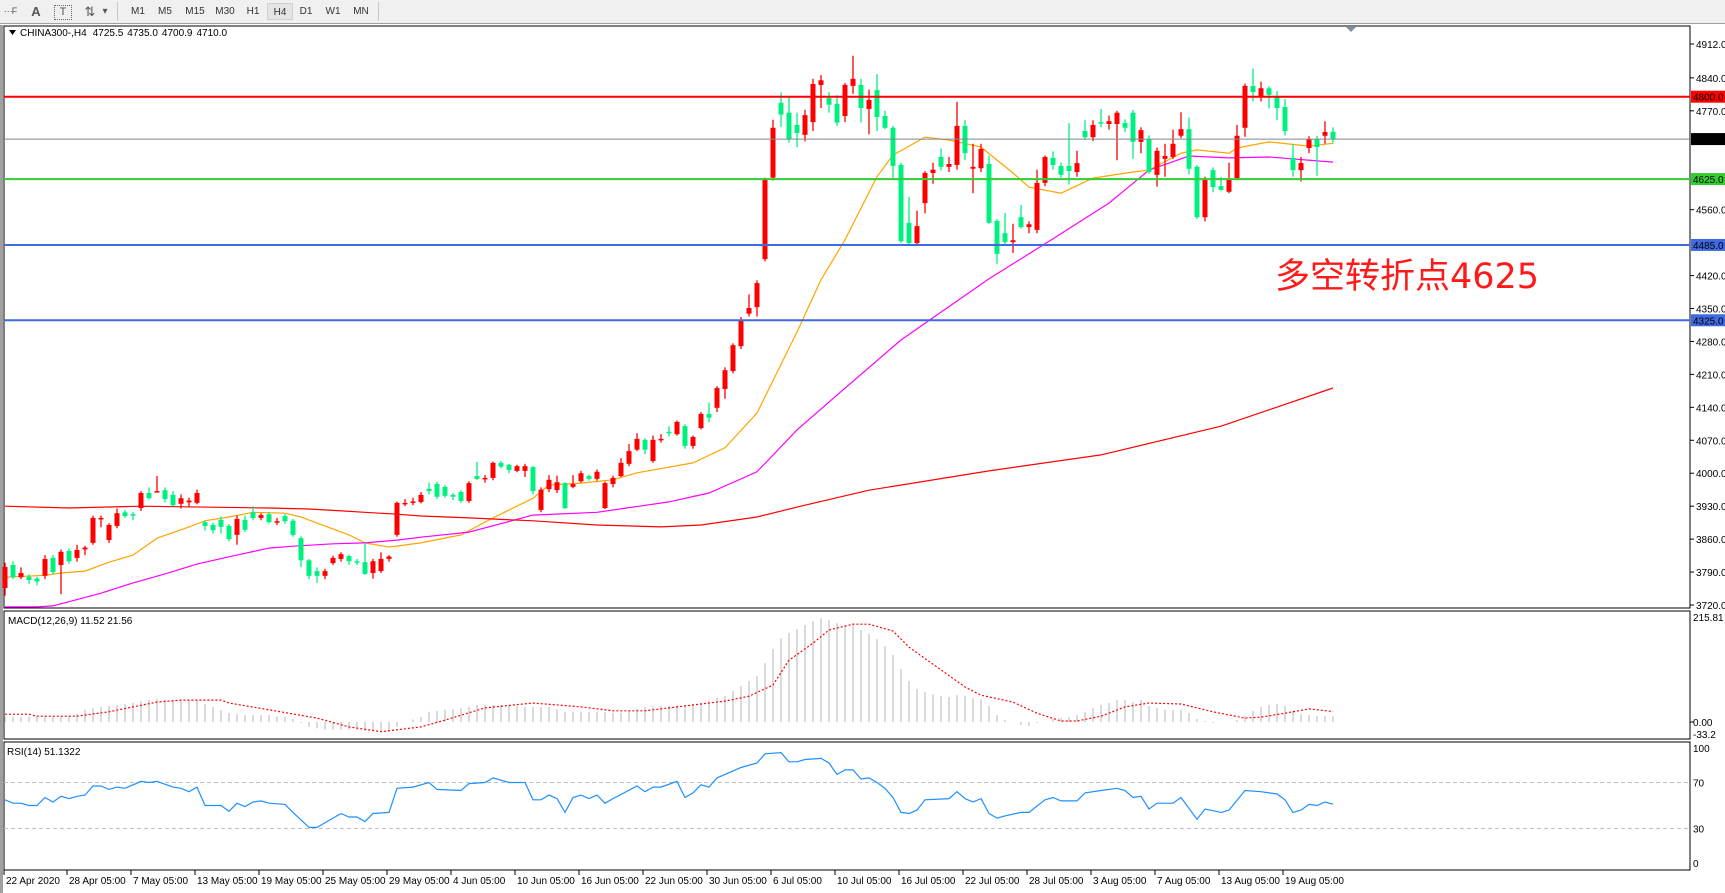 This screenshot has height=893, width=1725. What do you see at coordinates (117, 11) in the screenshot?
I see `toolbar-separator` at bounding box center [117, 11].